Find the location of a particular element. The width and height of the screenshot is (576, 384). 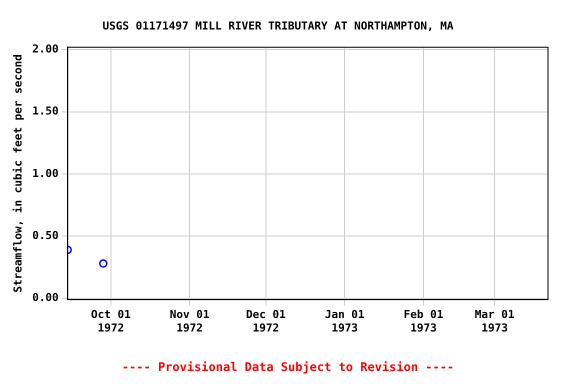

chart-title: USGS 01171497 MILL RIVER TRIBUTARY AT NORTHAMPTON, MA is located at coordinates (278, 25).